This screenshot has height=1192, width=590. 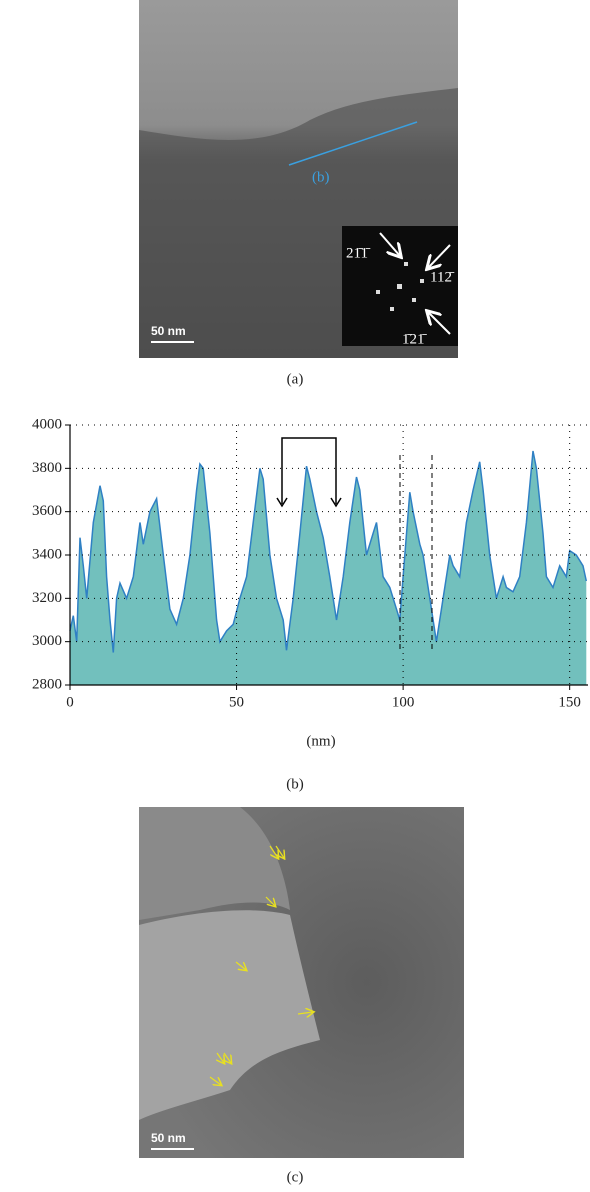 I want to click on y-tick-label: 3200, so click(x=47, y=598).